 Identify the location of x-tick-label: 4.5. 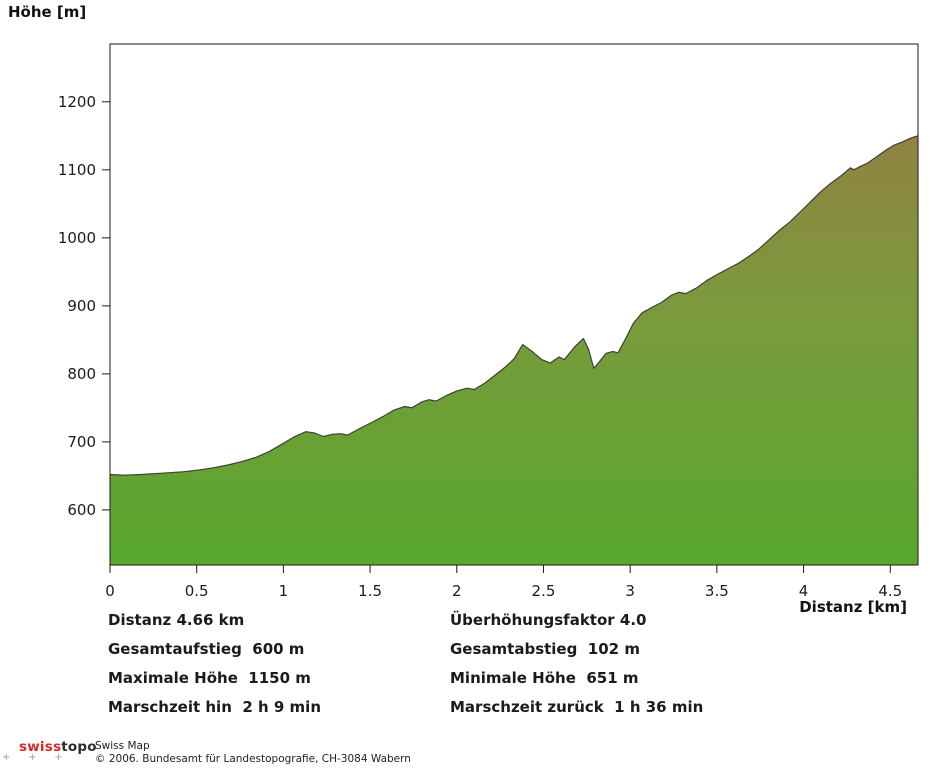
(890, 591).